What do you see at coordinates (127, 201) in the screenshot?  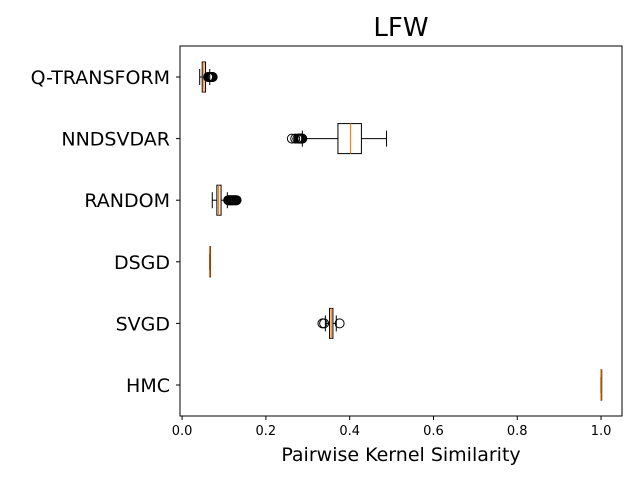 I see `y-tick-label: RANDOM` at bounding box center [127, 201].